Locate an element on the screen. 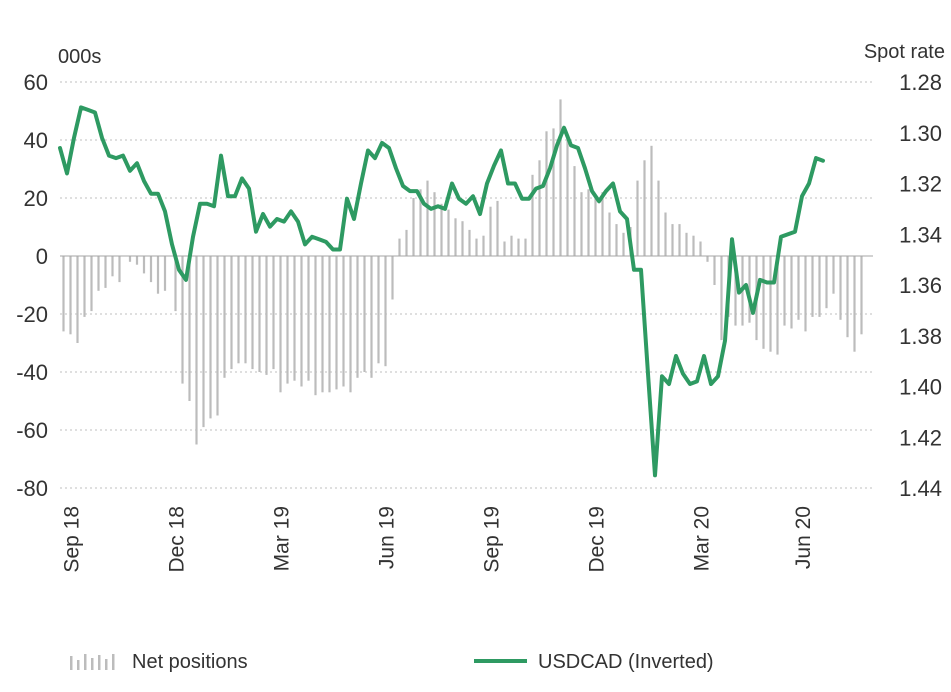 Image resolution: width=951 pixels, height=692 pixels. right-axis-tick-label: 1.40 is located at coordinates (920, 387).